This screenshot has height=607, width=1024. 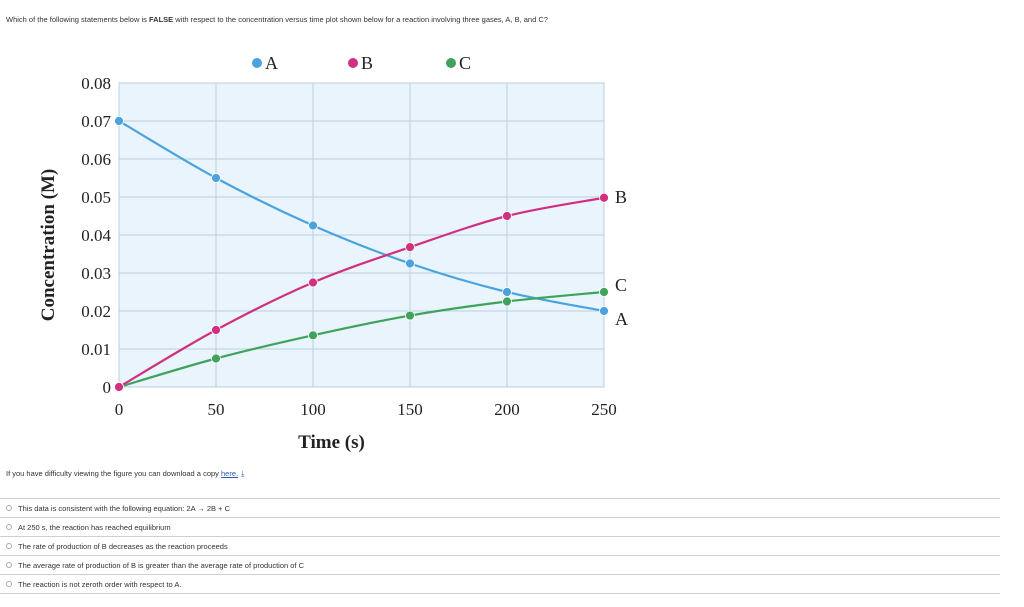 What do you see at coordinates (257, 63) in the screenshot?
I see `legend-marker-a` at bounding box center [257, 63].